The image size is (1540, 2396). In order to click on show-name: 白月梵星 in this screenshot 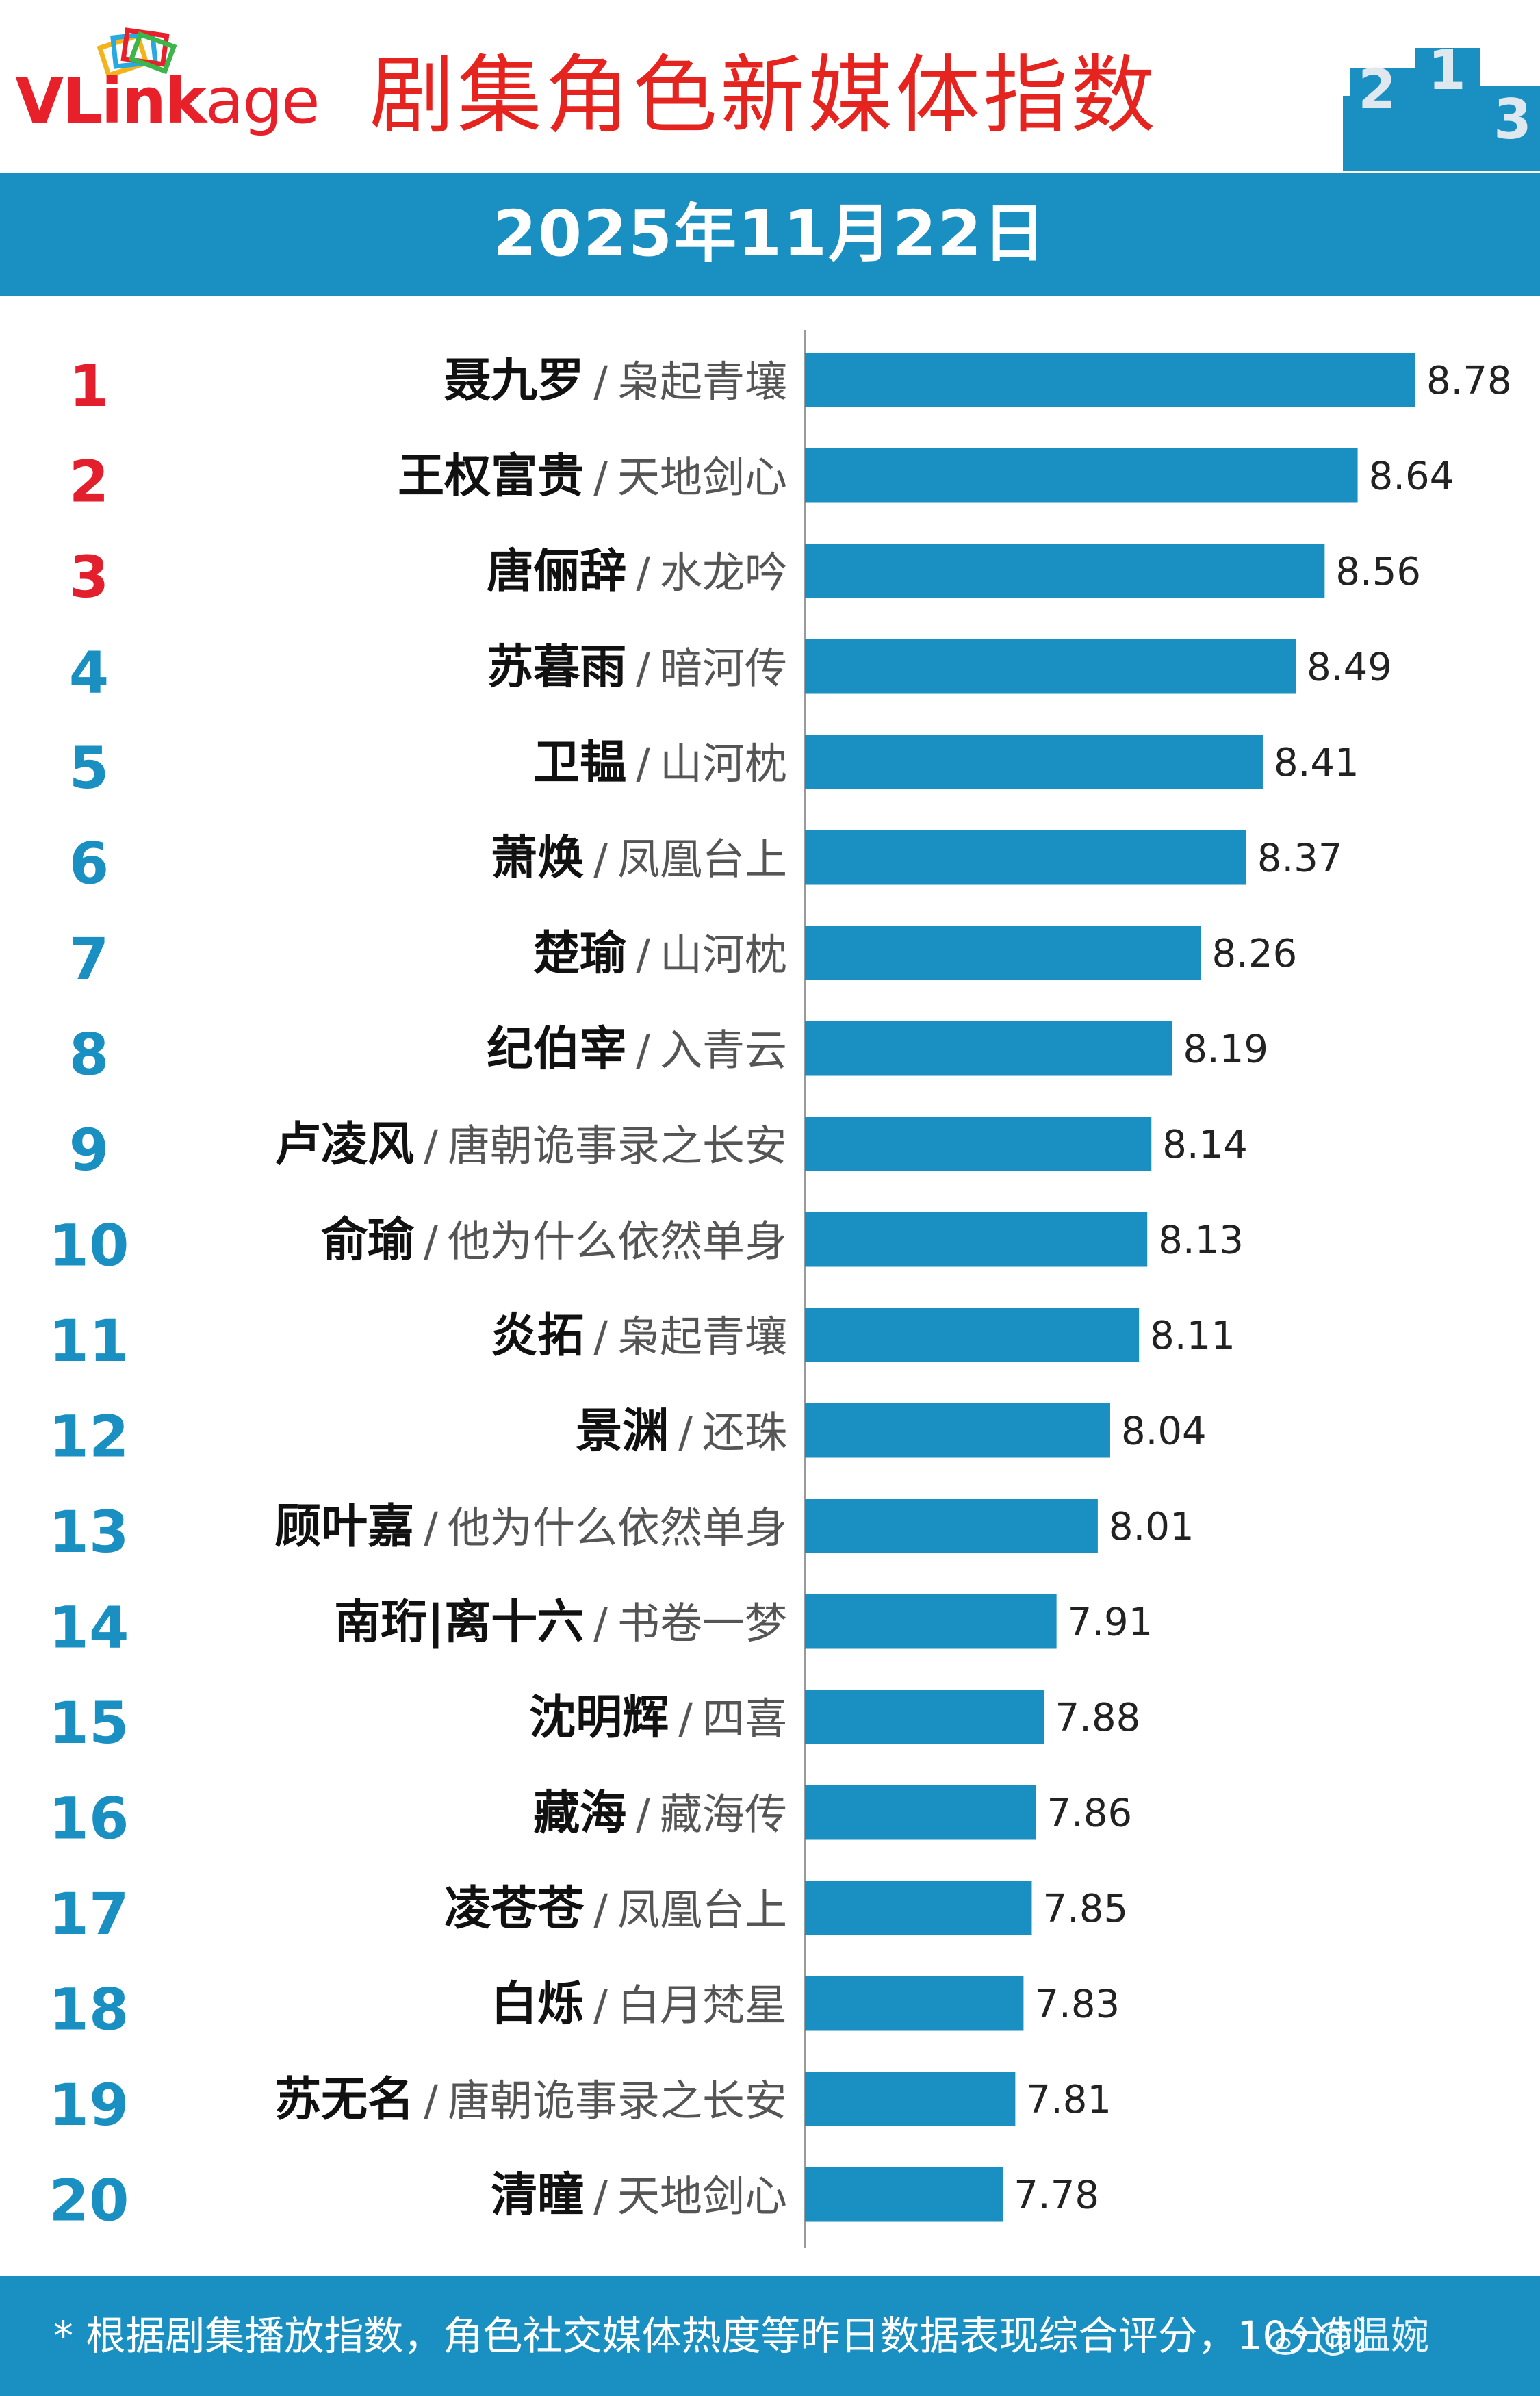, I will do `click(702, 2005)`.